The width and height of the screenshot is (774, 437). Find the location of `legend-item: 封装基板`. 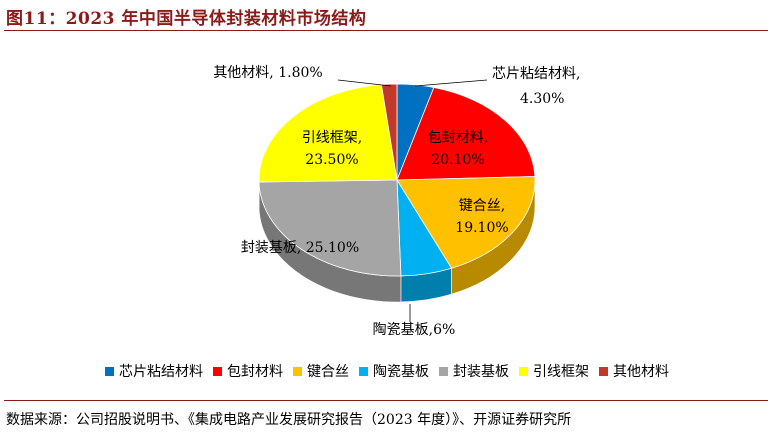

legend-item: 封装基板 is located at coordinates (474, 371).